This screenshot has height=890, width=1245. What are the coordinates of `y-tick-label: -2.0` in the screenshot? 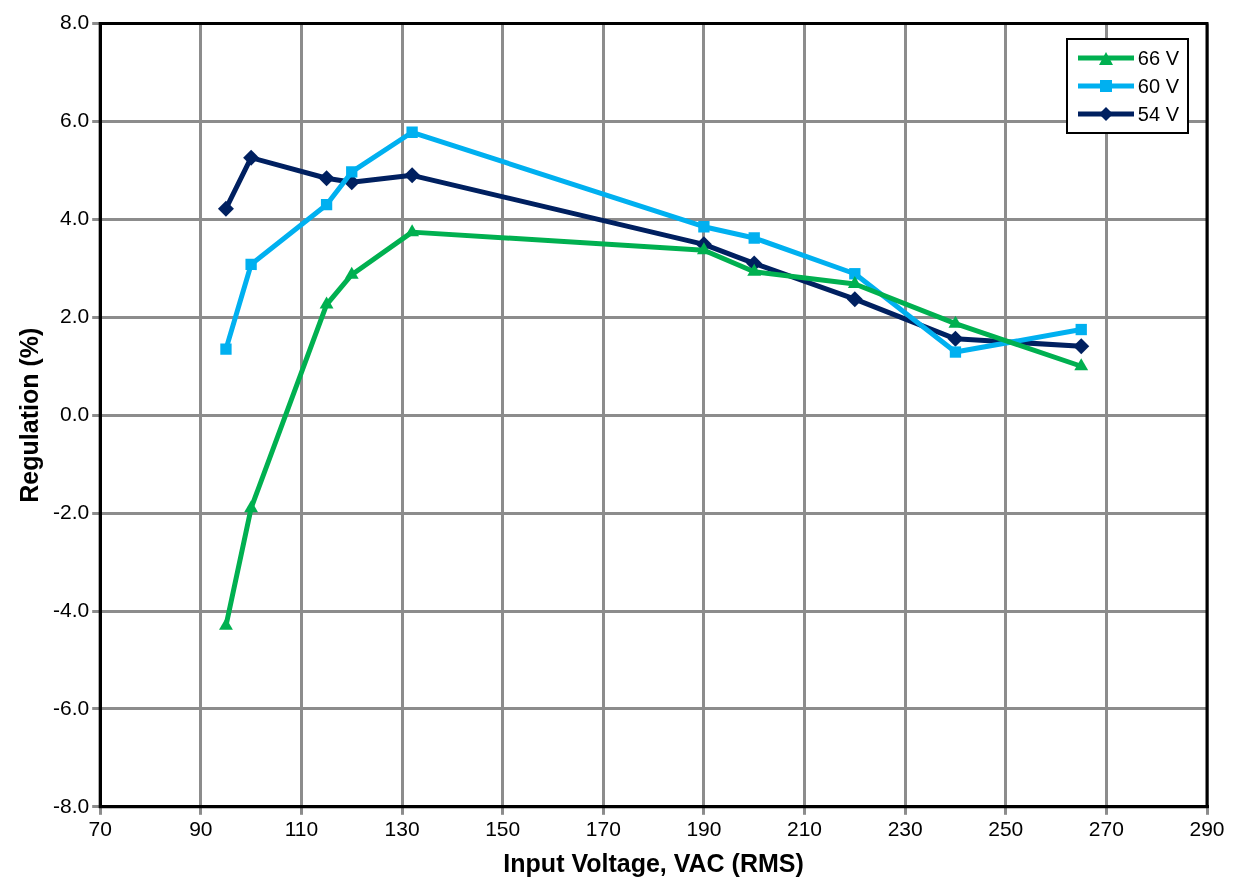 It's located at (71, 511).